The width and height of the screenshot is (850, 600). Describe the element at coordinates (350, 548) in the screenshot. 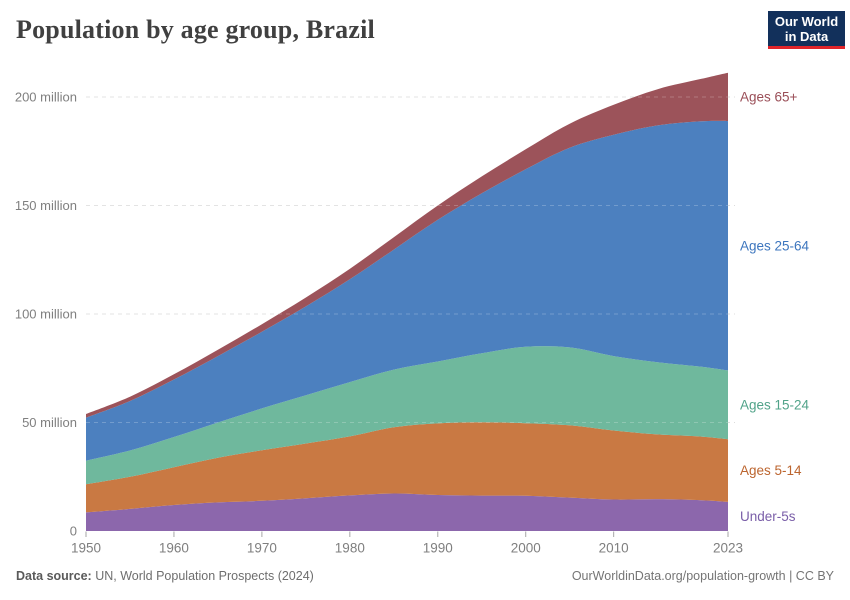

I see `x-tick-label-1980: 1980` at that location.